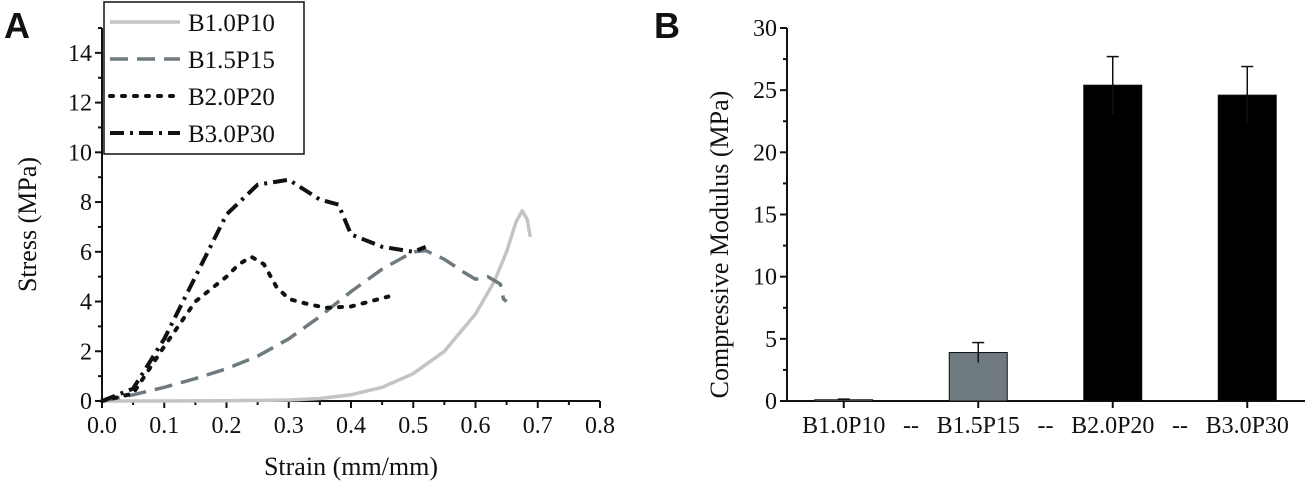  What do you see at coordinates (538, 426) in the screenshot?
I see `x-tick-label: 0.7` at bounding box center [538, 426].